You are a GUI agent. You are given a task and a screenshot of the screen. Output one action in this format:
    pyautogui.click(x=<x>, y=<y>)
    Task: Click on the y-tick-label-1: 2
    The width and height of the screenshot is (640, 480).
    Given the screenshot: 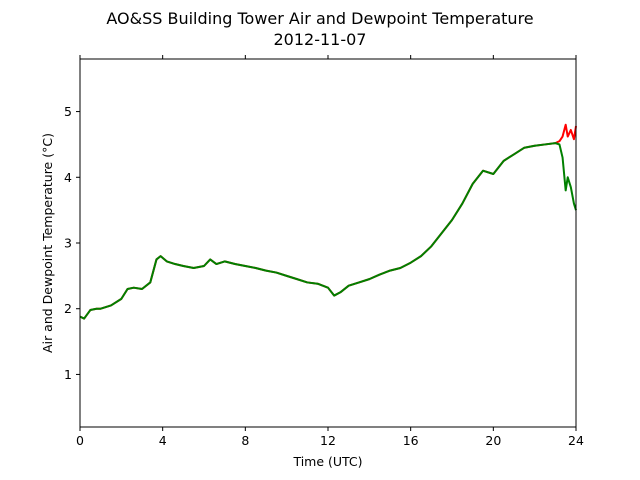 What is the action you would take?
    pyautogui.click(x=68, y=308)
    